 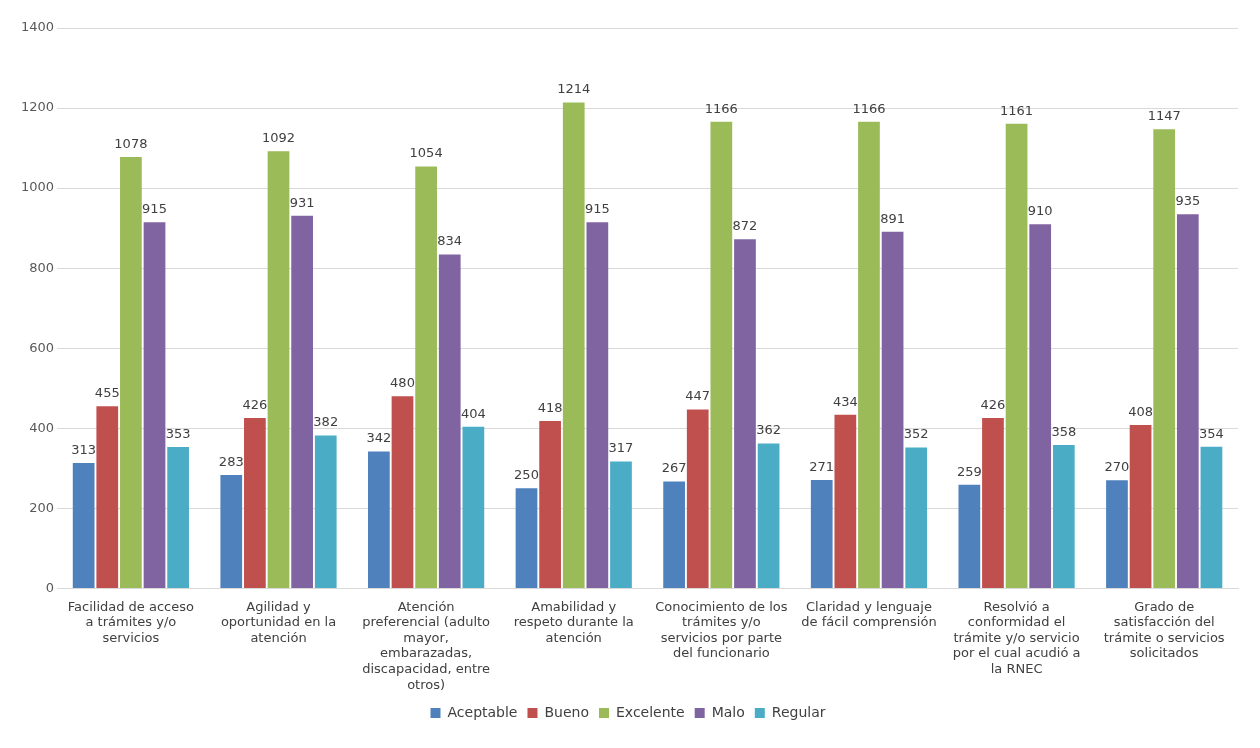 I want to click on x-tick-label: Facilidad de acceso a trámites y/o servicios, so click(x=131, y=621).